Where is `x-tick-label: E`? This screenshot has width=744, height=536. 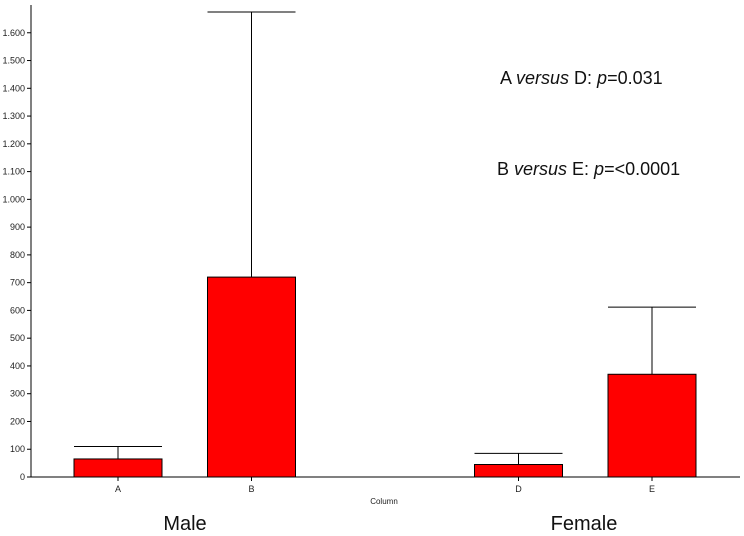 x-tick-label: E is located at coordinates (652, 489).